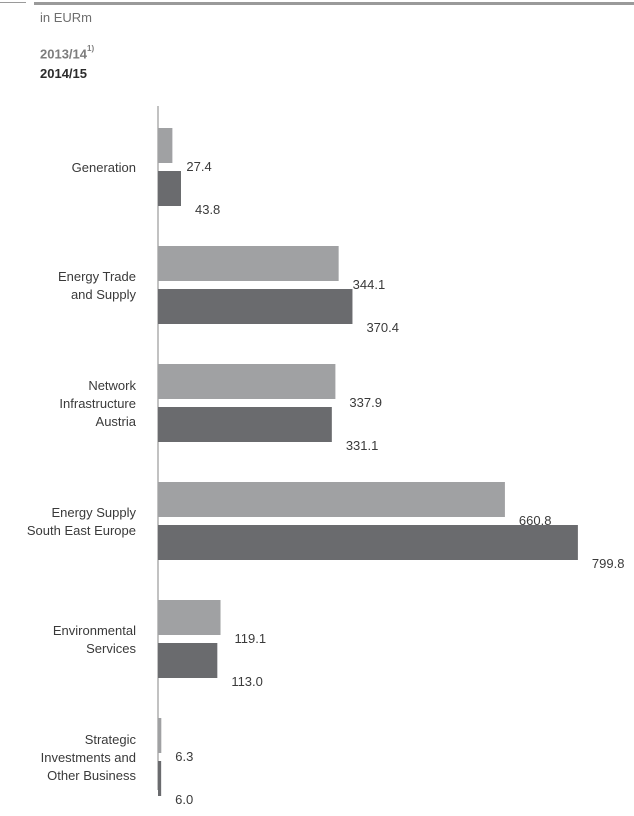 The height and width of the screenshot is (816, 634). Describe the element at coordinates (334, 3) in the screenshot. I see `header-rule` at that location.